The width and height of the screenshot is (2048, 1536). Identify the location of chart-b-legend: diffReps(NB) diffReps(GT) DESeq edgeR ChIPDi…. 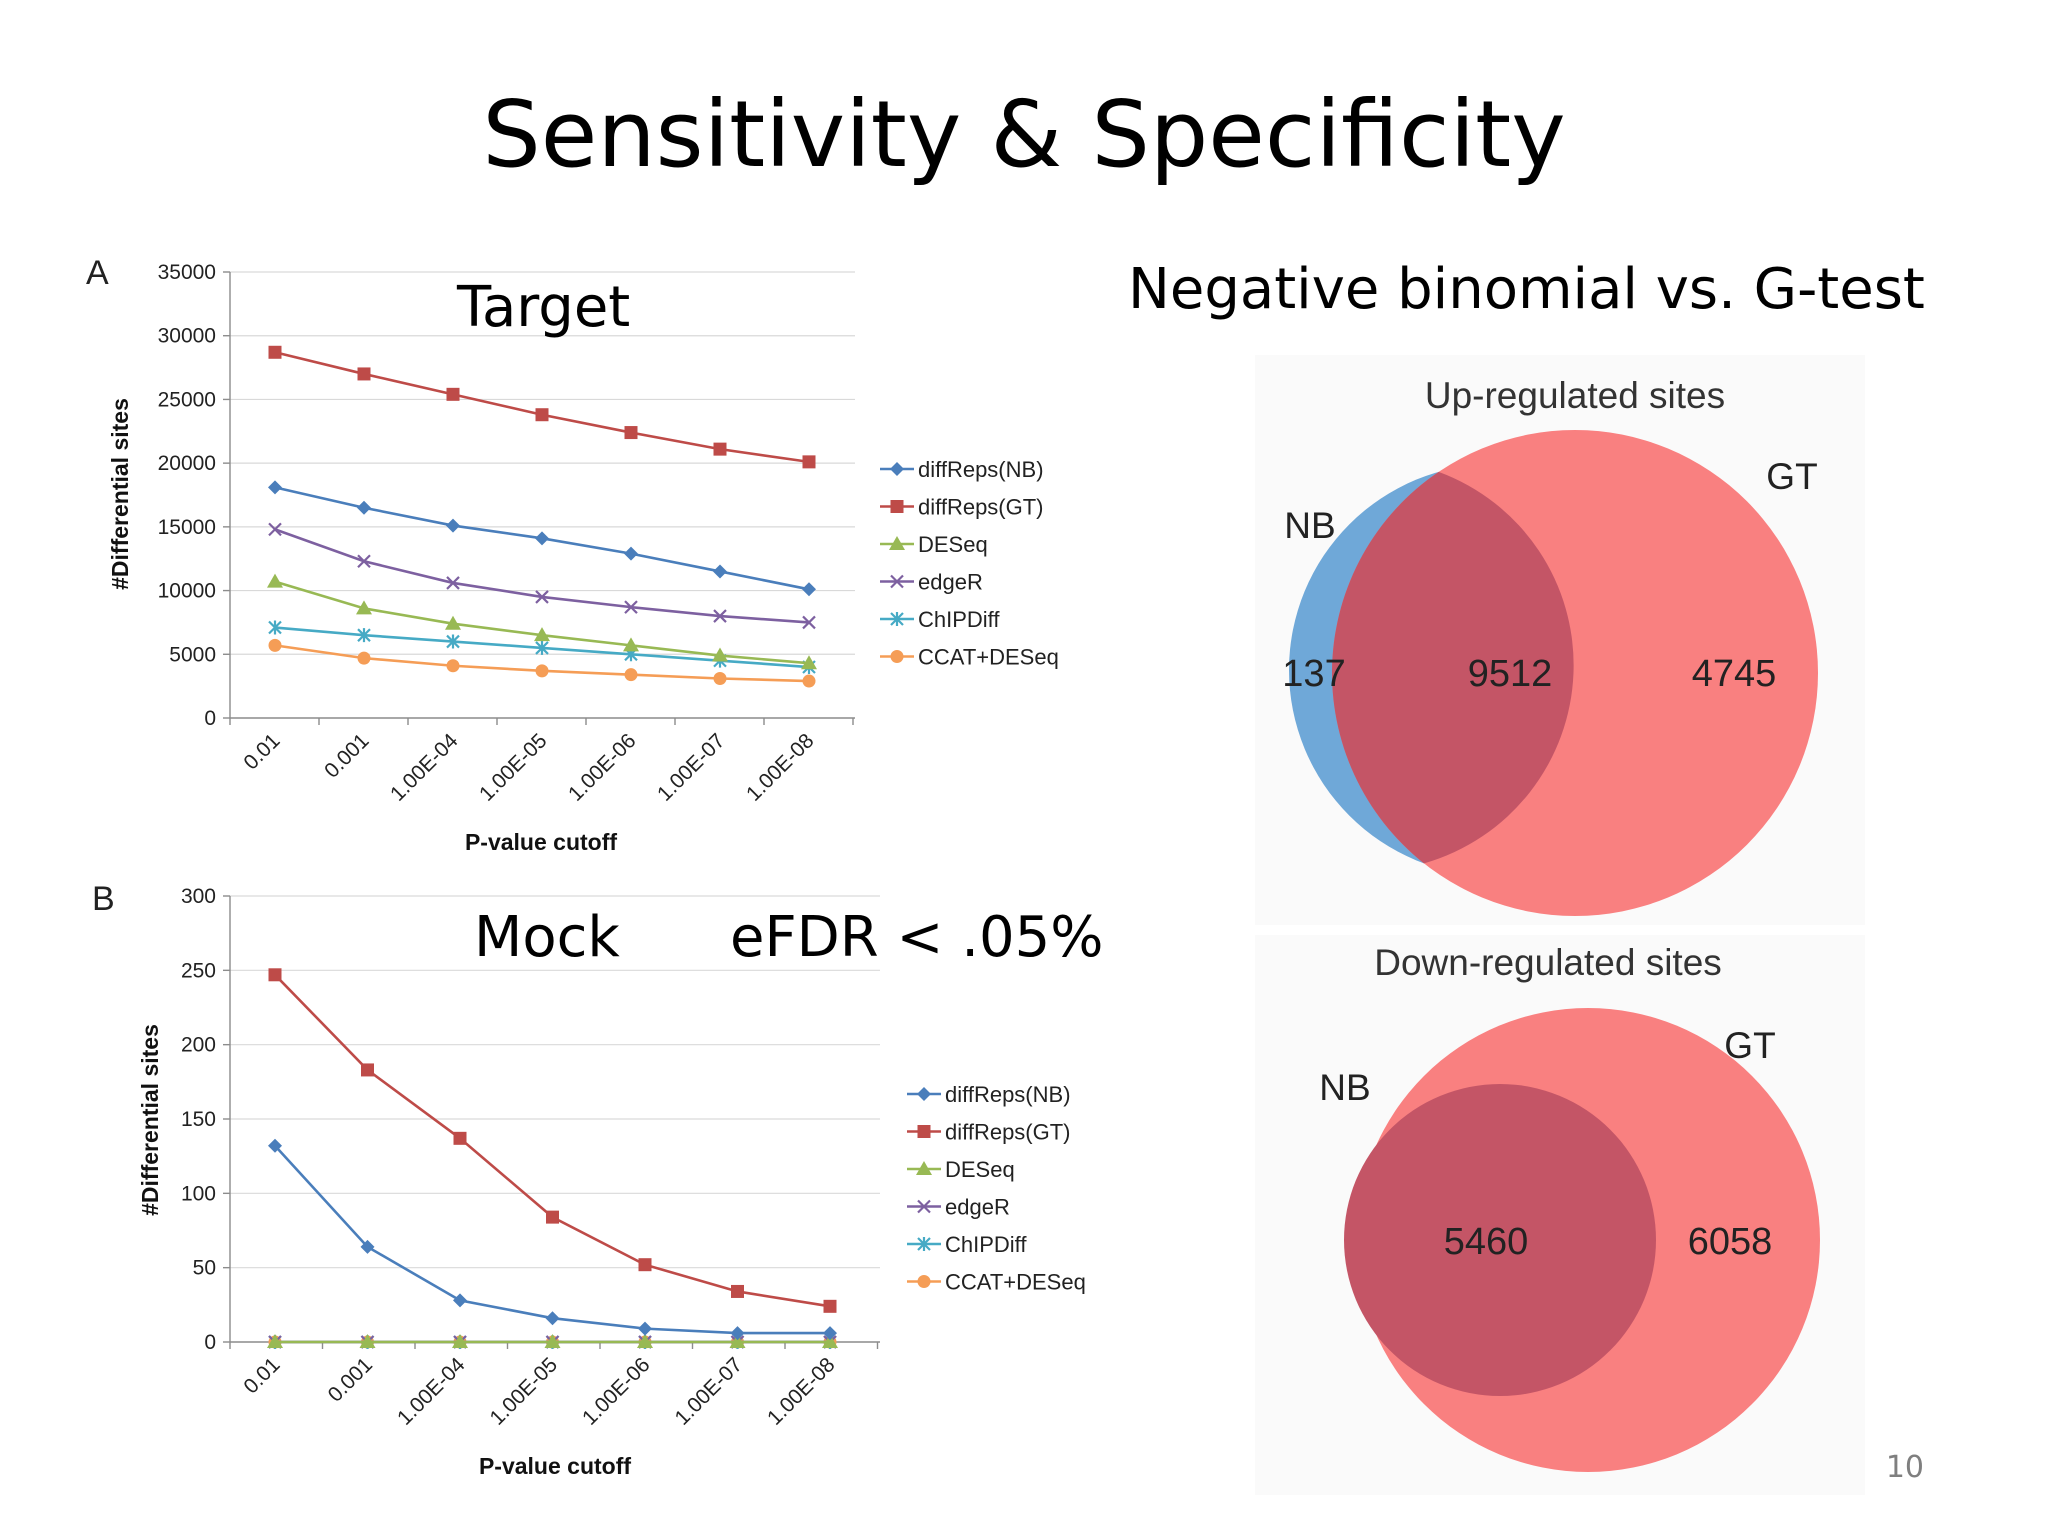
(996, 1188).